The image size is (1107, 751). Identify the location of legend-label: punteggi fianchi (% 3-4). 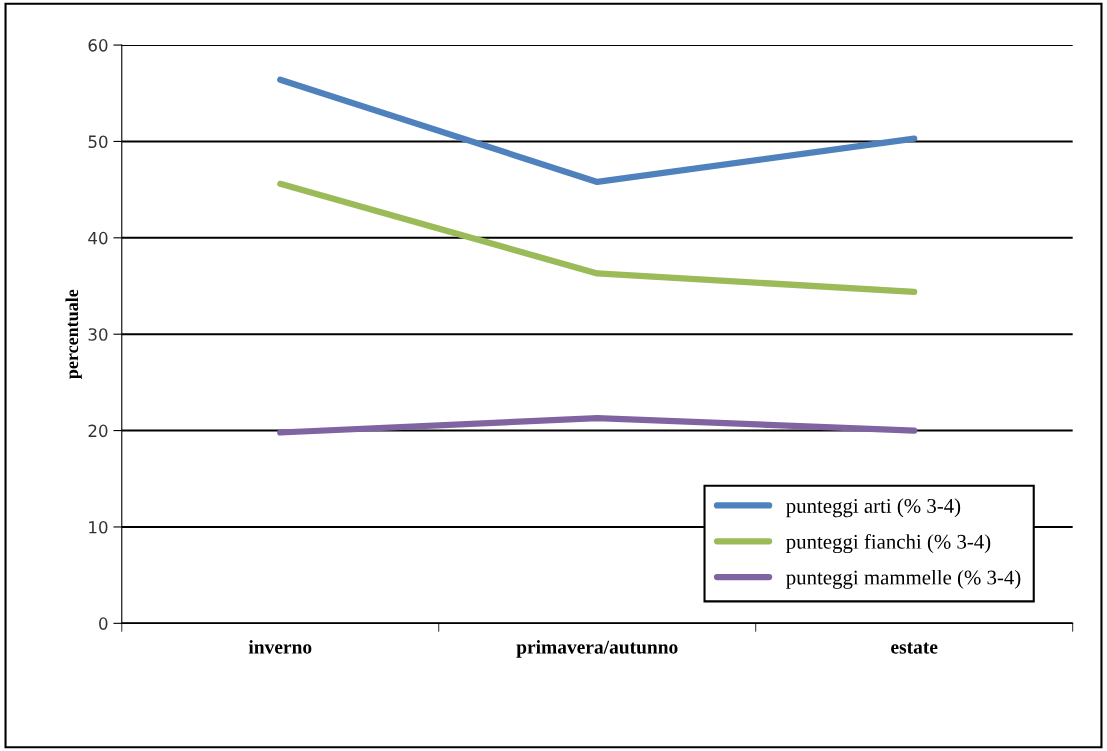
(888, 543).